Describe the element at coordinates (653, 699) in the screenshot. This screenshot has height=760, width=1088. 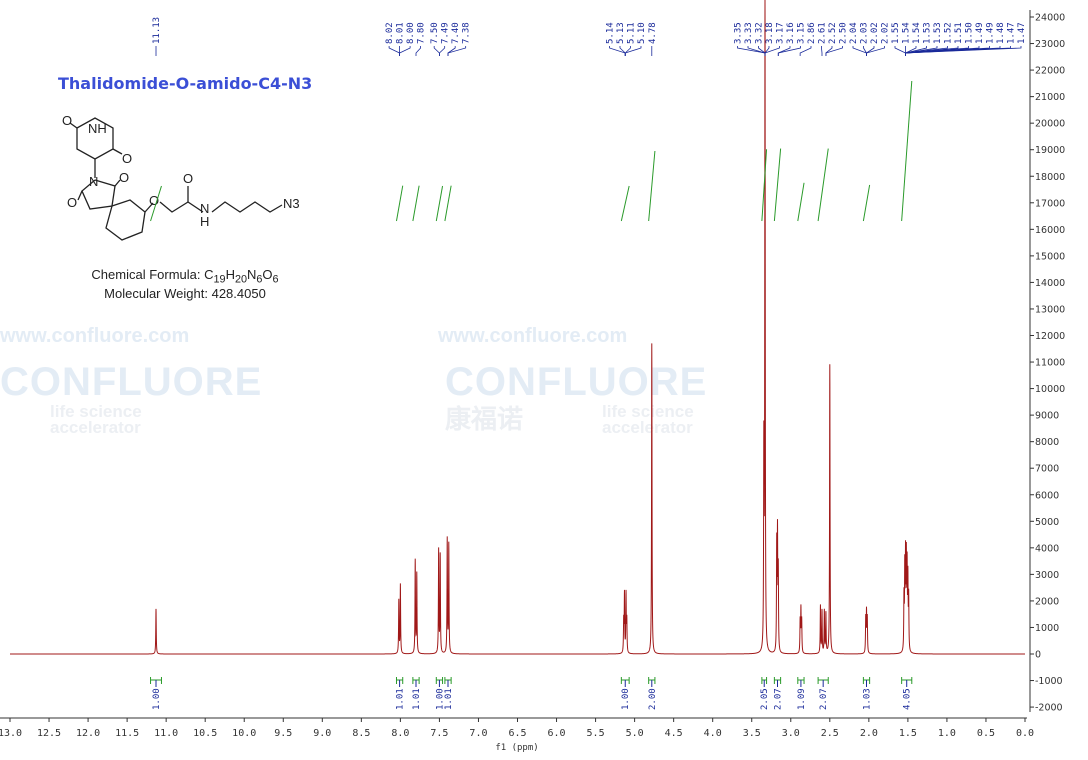
I see `integral-value: 2.00` at that location.